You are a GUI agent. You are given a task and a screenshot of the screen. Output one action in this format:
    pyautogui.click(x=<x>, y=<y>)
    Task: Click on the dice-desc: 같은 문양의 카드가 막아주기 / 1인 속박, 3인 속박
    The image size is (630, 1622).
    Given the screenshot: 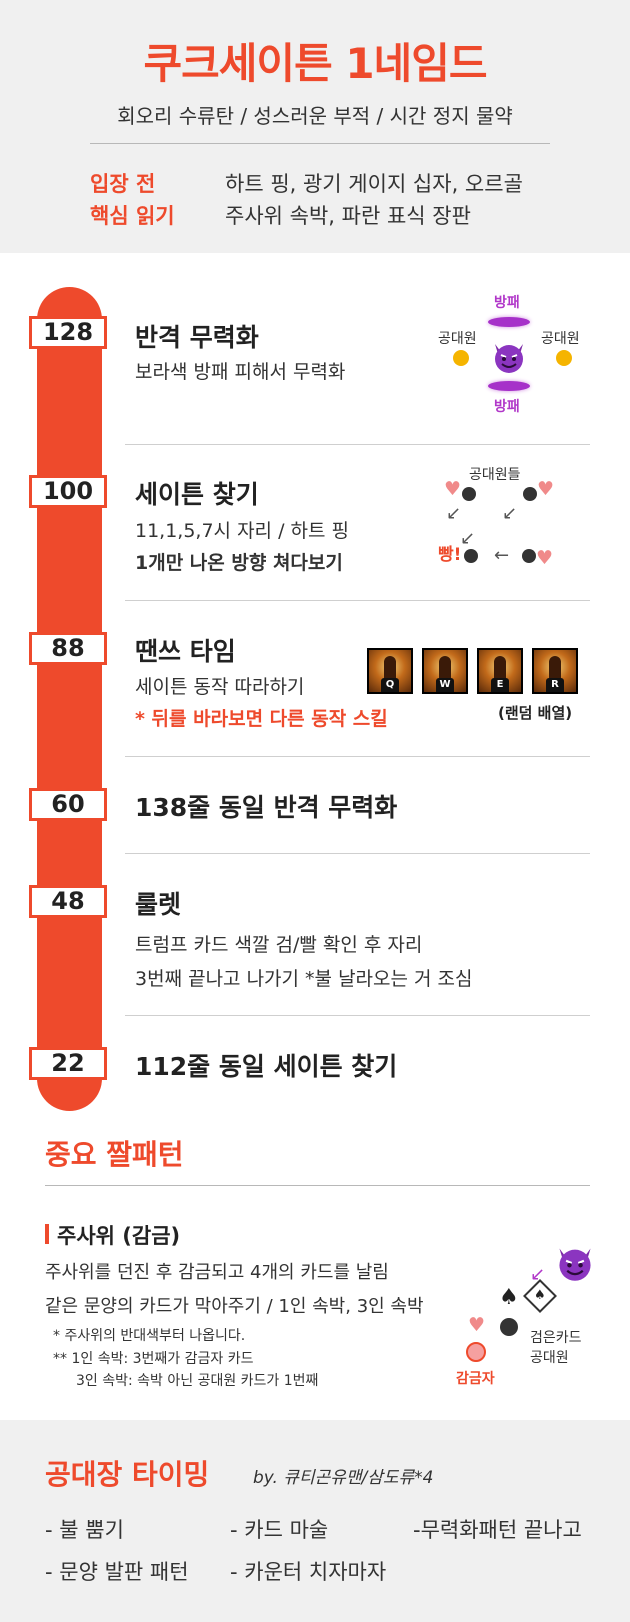 What is the action you would take?
    pyautogui.click(x=234, y=1306)
    